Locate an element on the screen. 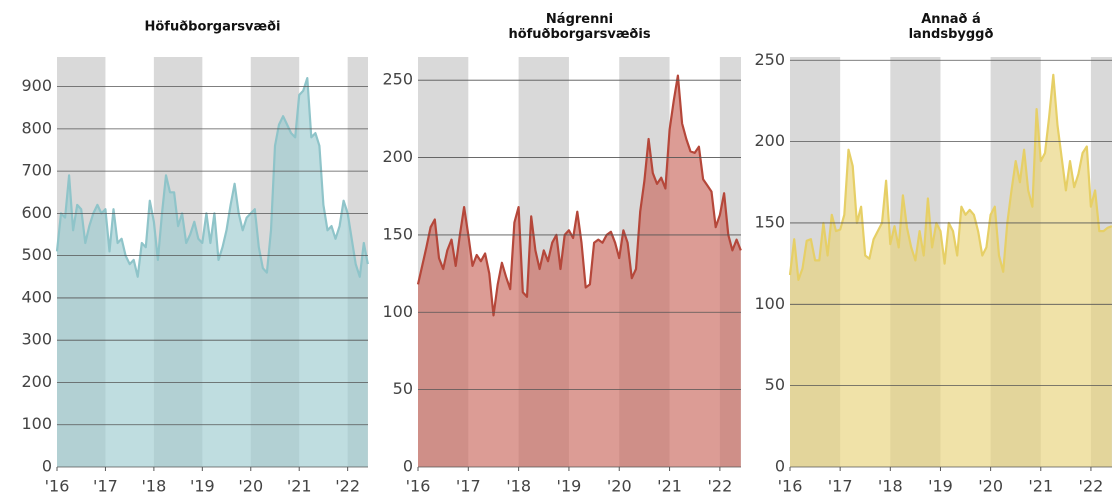 The image size is (1112, 498). panel-title: landsbyggð is located at coordinates (951, 34).